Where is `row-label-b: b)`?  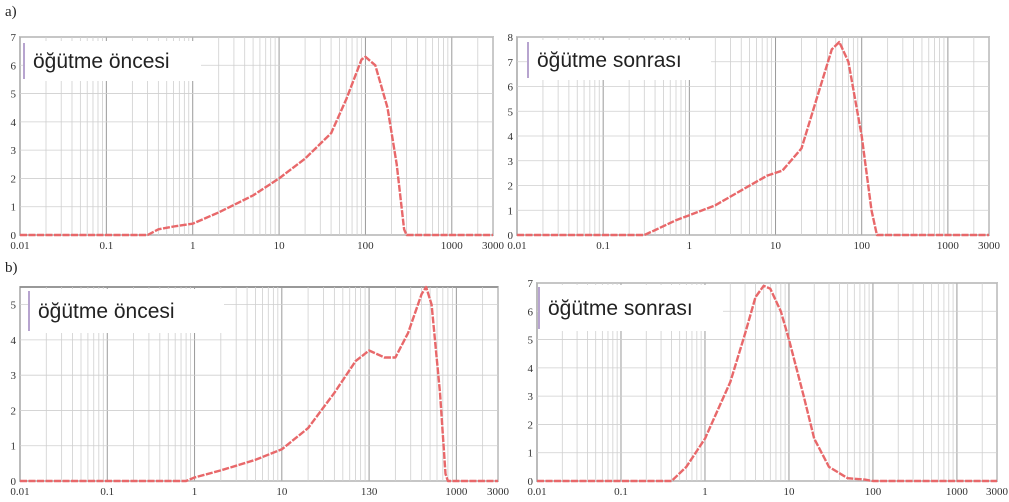
row-label-b: b) is located at coordinates (11, 268).